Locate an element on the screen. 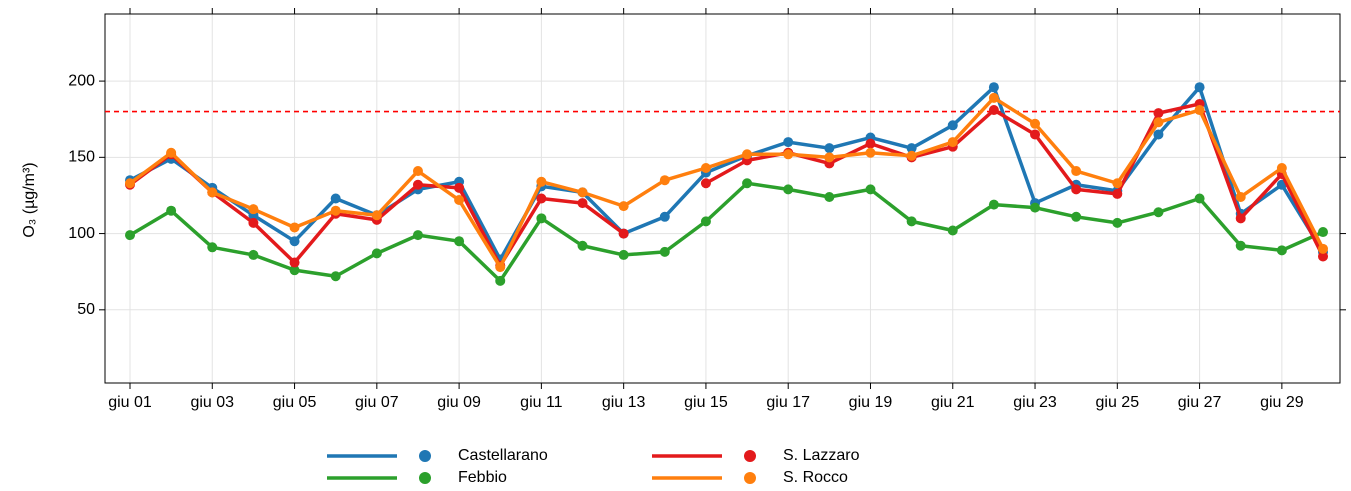  x-tick-label: giu 05 is located at coordinates (295, 402).